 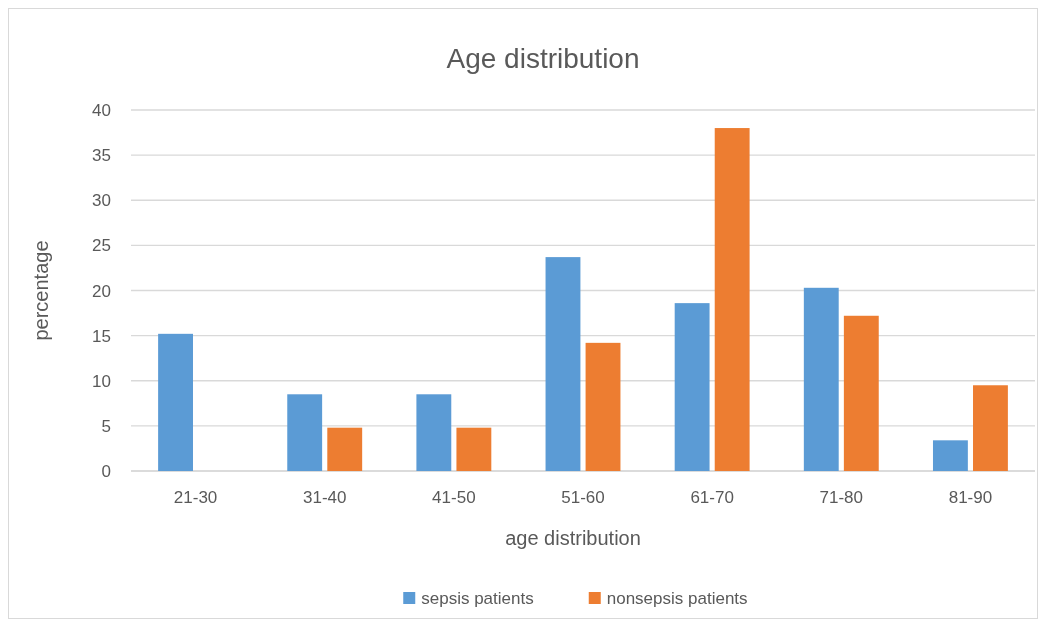 I want to click on y-tick-label: 25, so click(x=101, y=246).